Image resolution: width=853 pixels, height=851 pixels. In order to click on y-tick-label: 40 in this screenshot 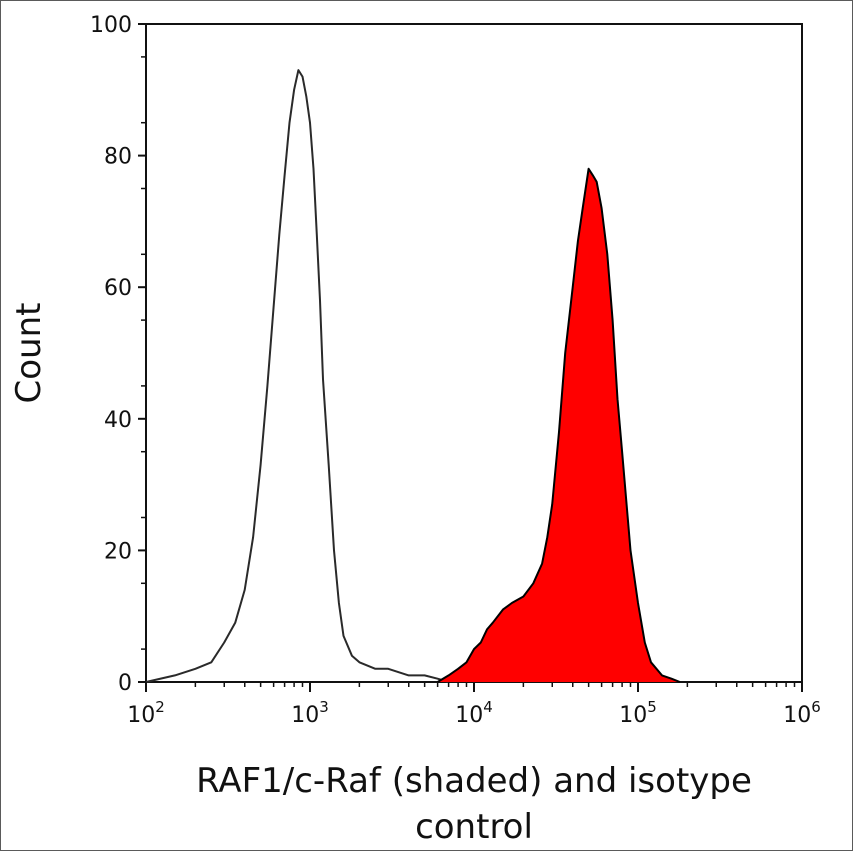, I will do `click(118, 420)`.